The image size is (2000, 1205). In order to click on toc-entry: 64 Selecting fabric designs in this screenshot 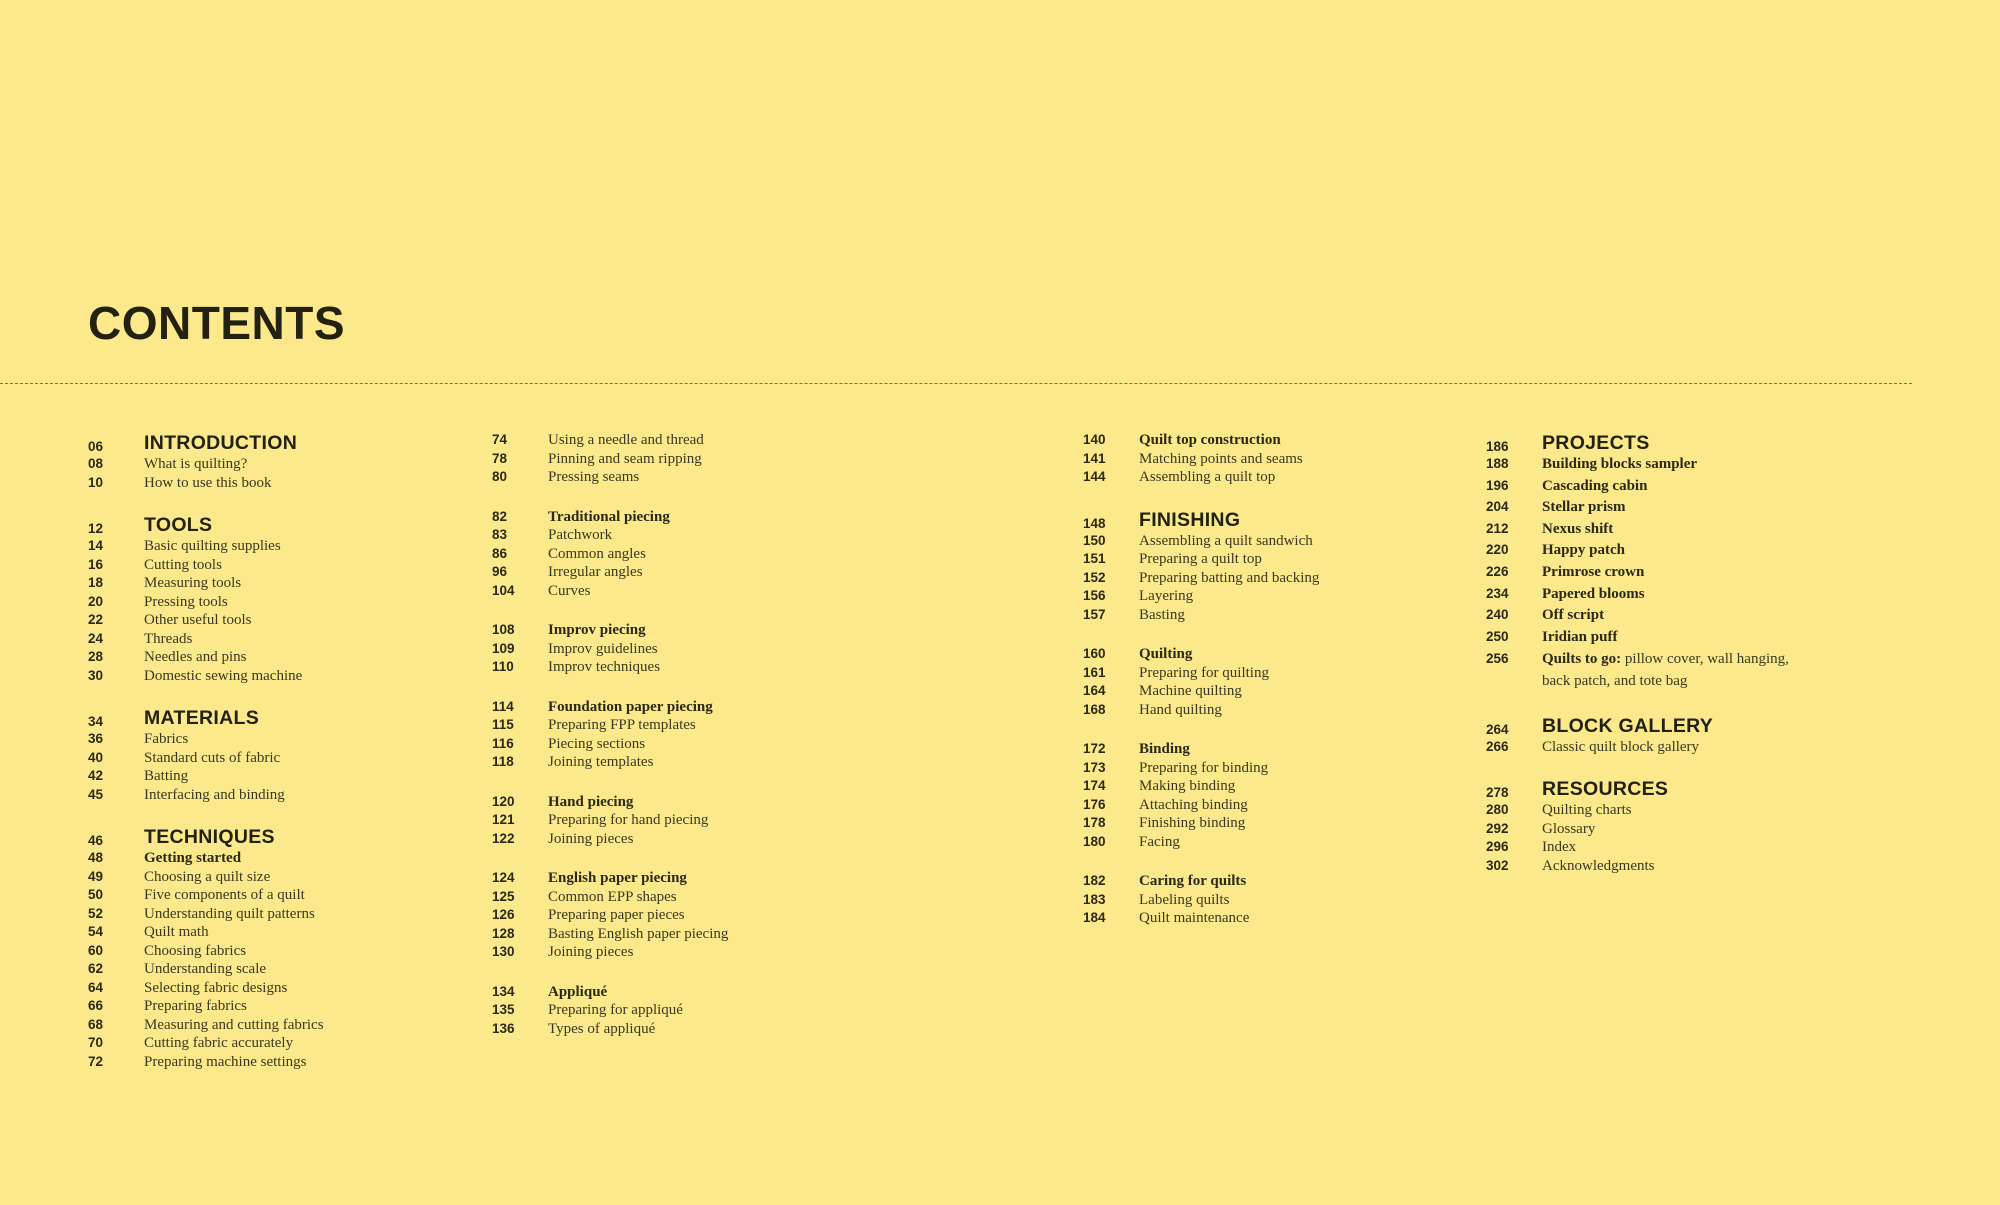, I will do `click(206, 988)`.